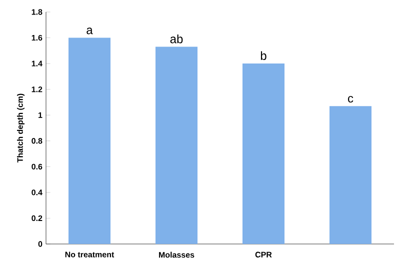 This screenshot has height=272, width=400. What do you see at coordinates (37, 193) in the screenshot?
I see `y-tick-label: 0.4` at bounding box center [37, 193].